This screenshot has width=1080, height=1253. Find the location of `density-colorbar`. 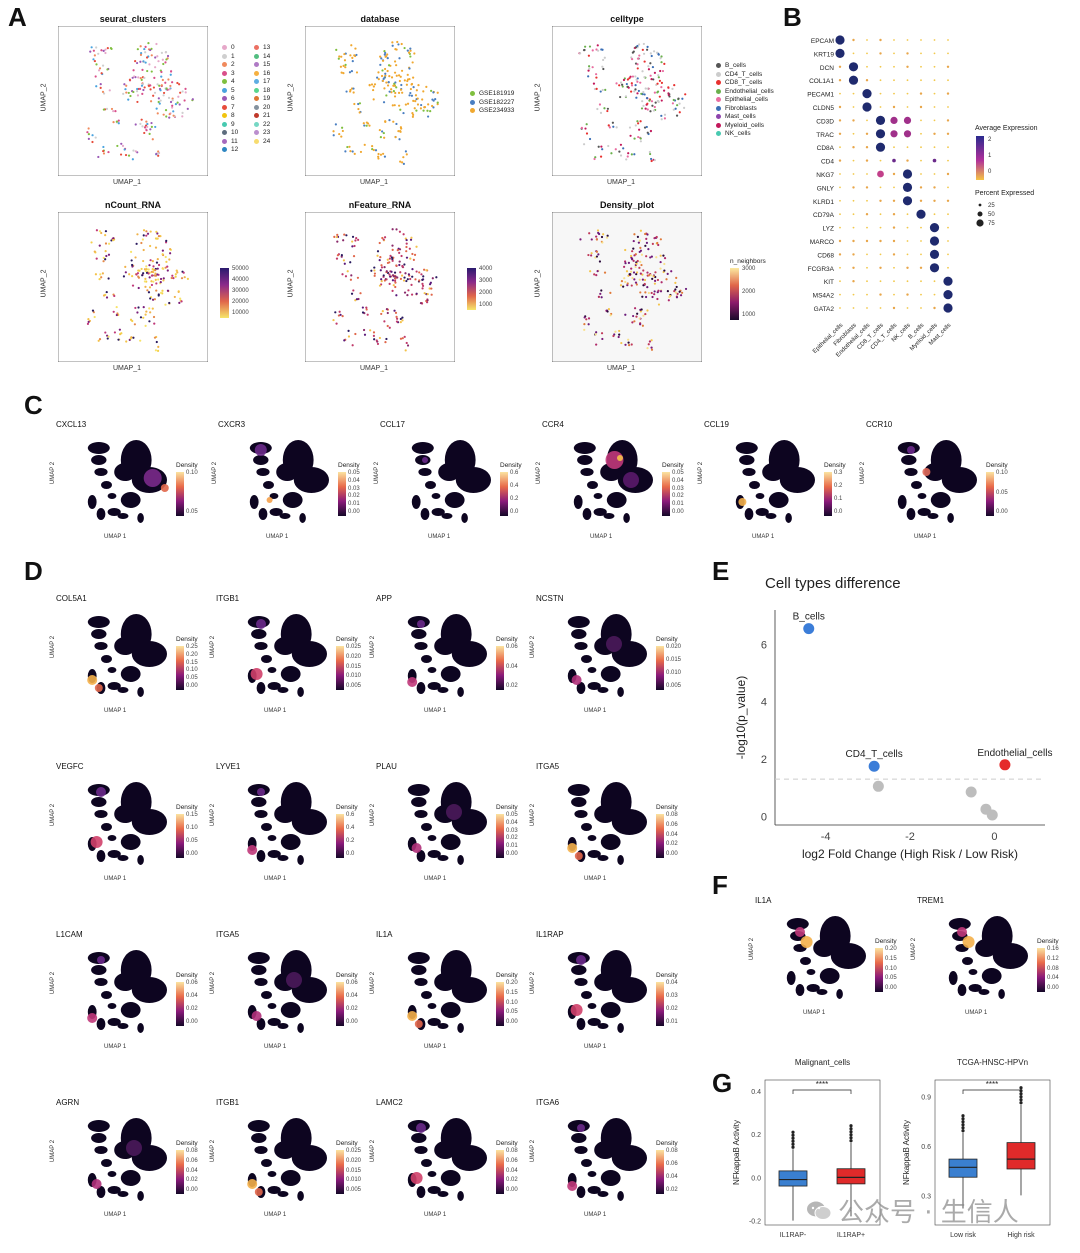

density-colorbar is located at coordinates (666, 494).